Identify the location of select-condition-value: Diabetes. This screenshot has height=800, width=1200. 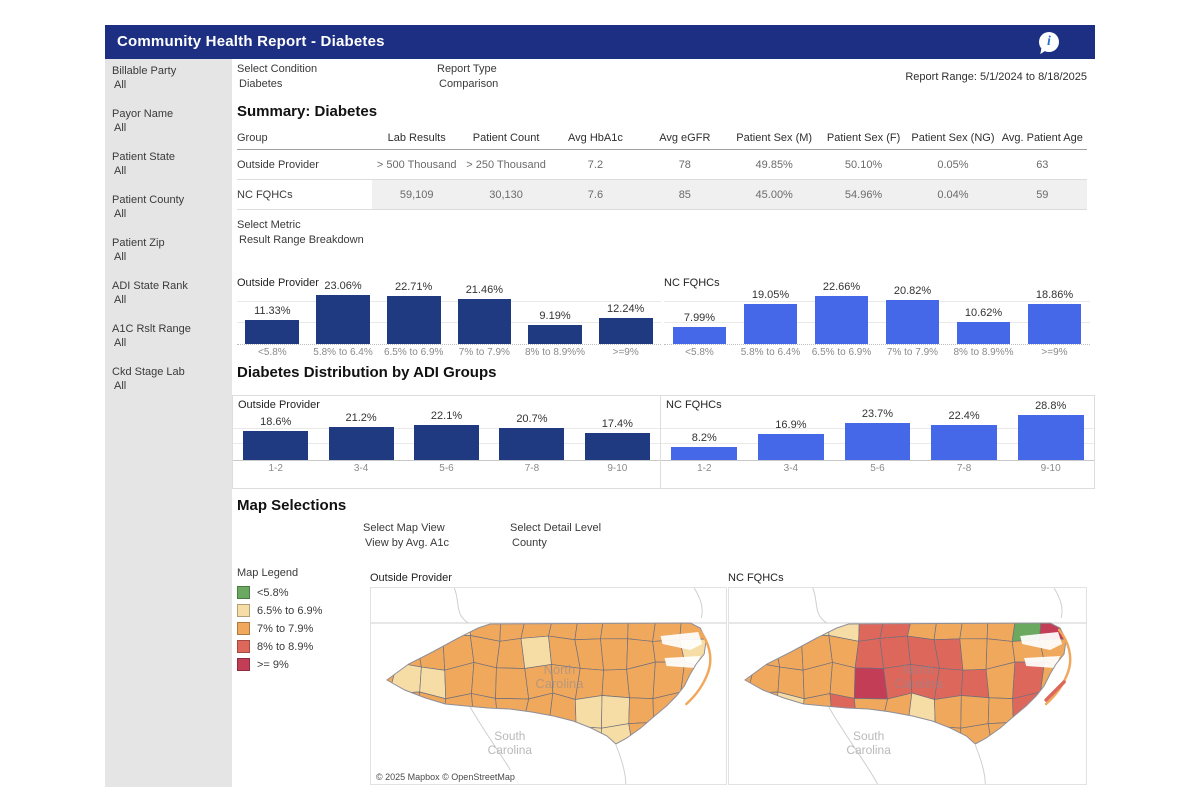
(261, 84).